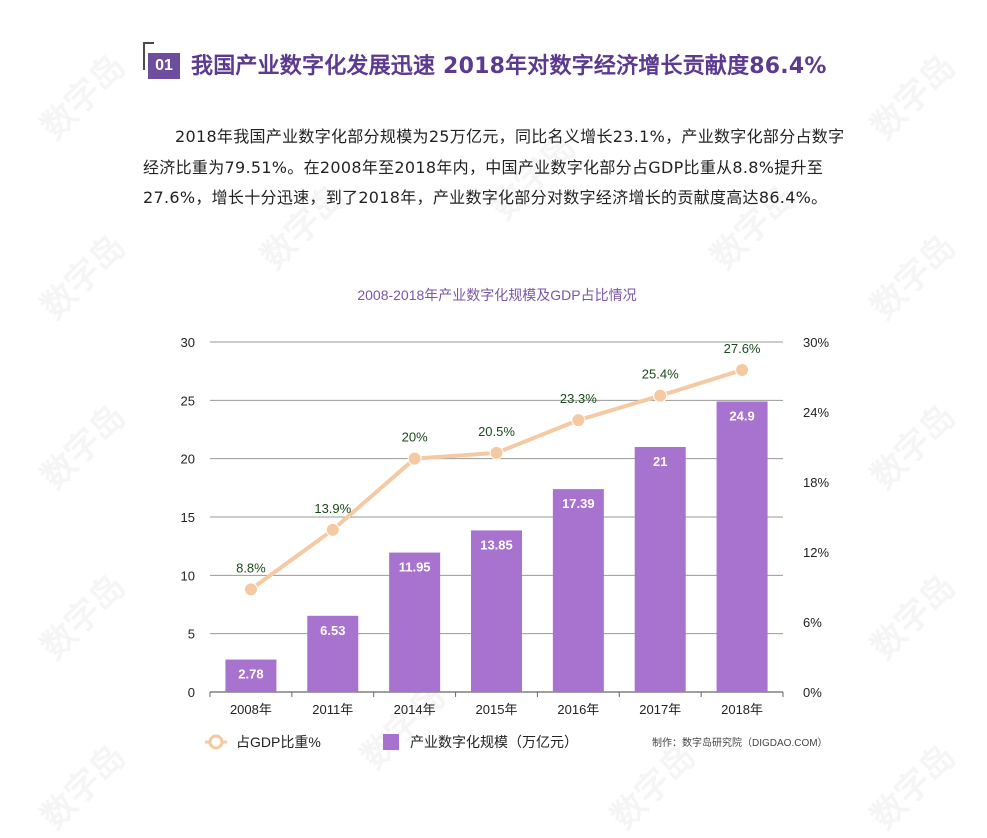 The height and width of the screenshot is (838, 987). Describe the element at coordinates (332, 508) in the screenshot. I see `gdp-share-label: 13.9%` at that location.